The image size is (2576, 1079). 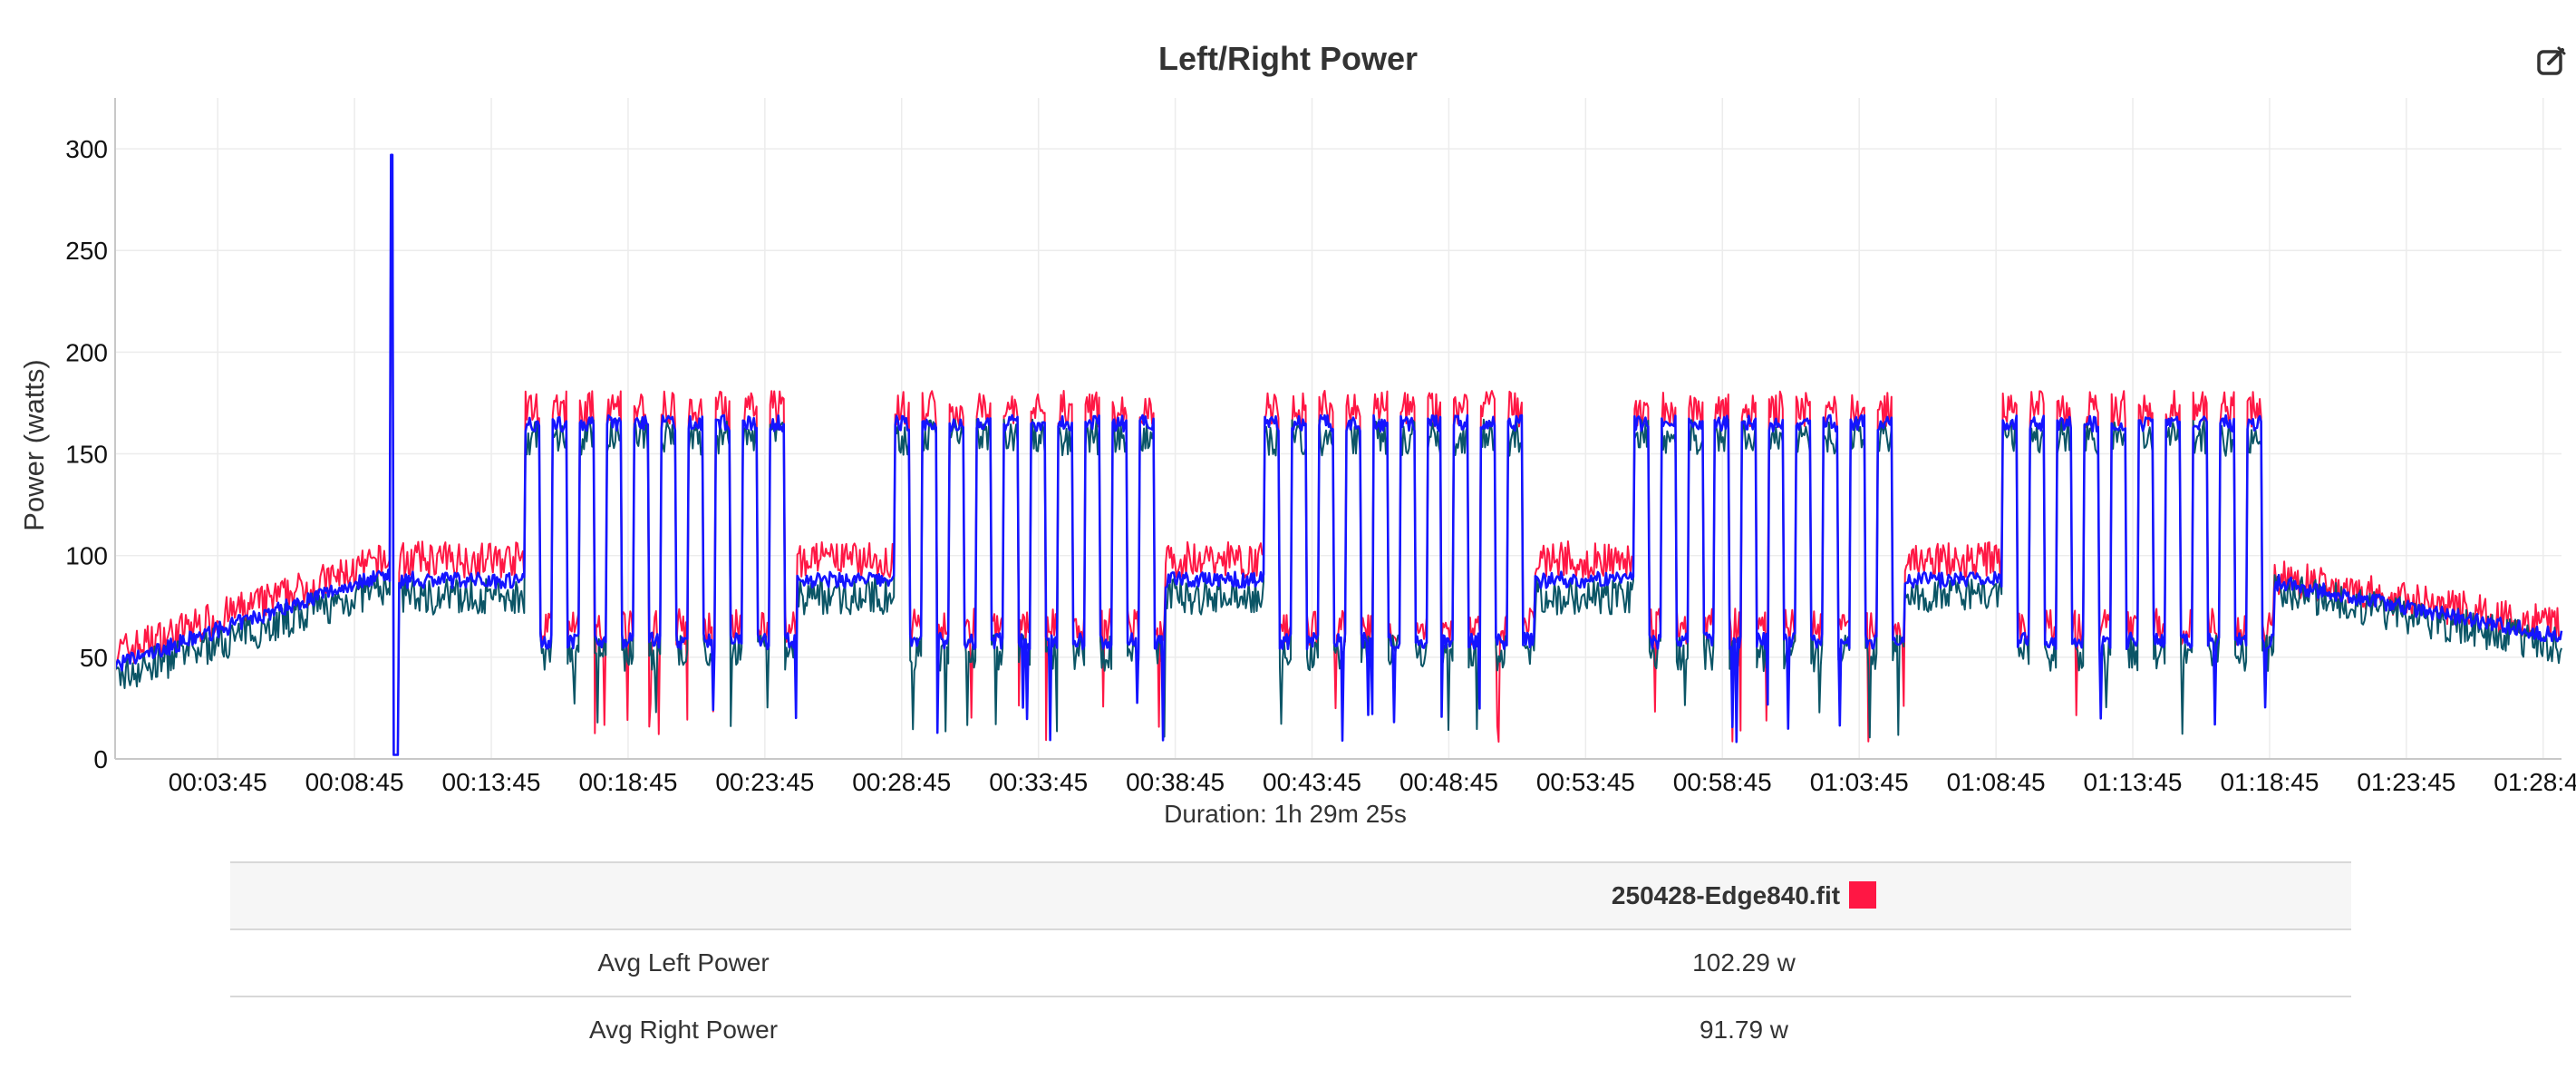 What do you see at coordinates (1744, 962) in the screenshot?
I see `row-value: 102.29 w` at bounding box center [1744, 962].